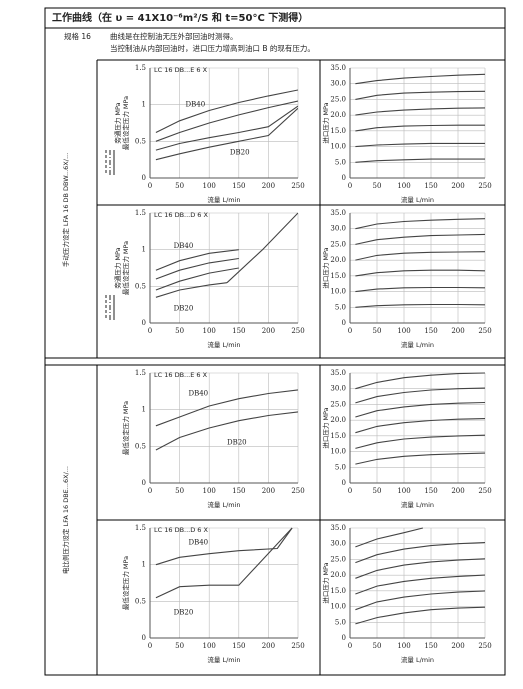  I want to click on y-axis-label: 进口压力 MPa, so click(325, 122).